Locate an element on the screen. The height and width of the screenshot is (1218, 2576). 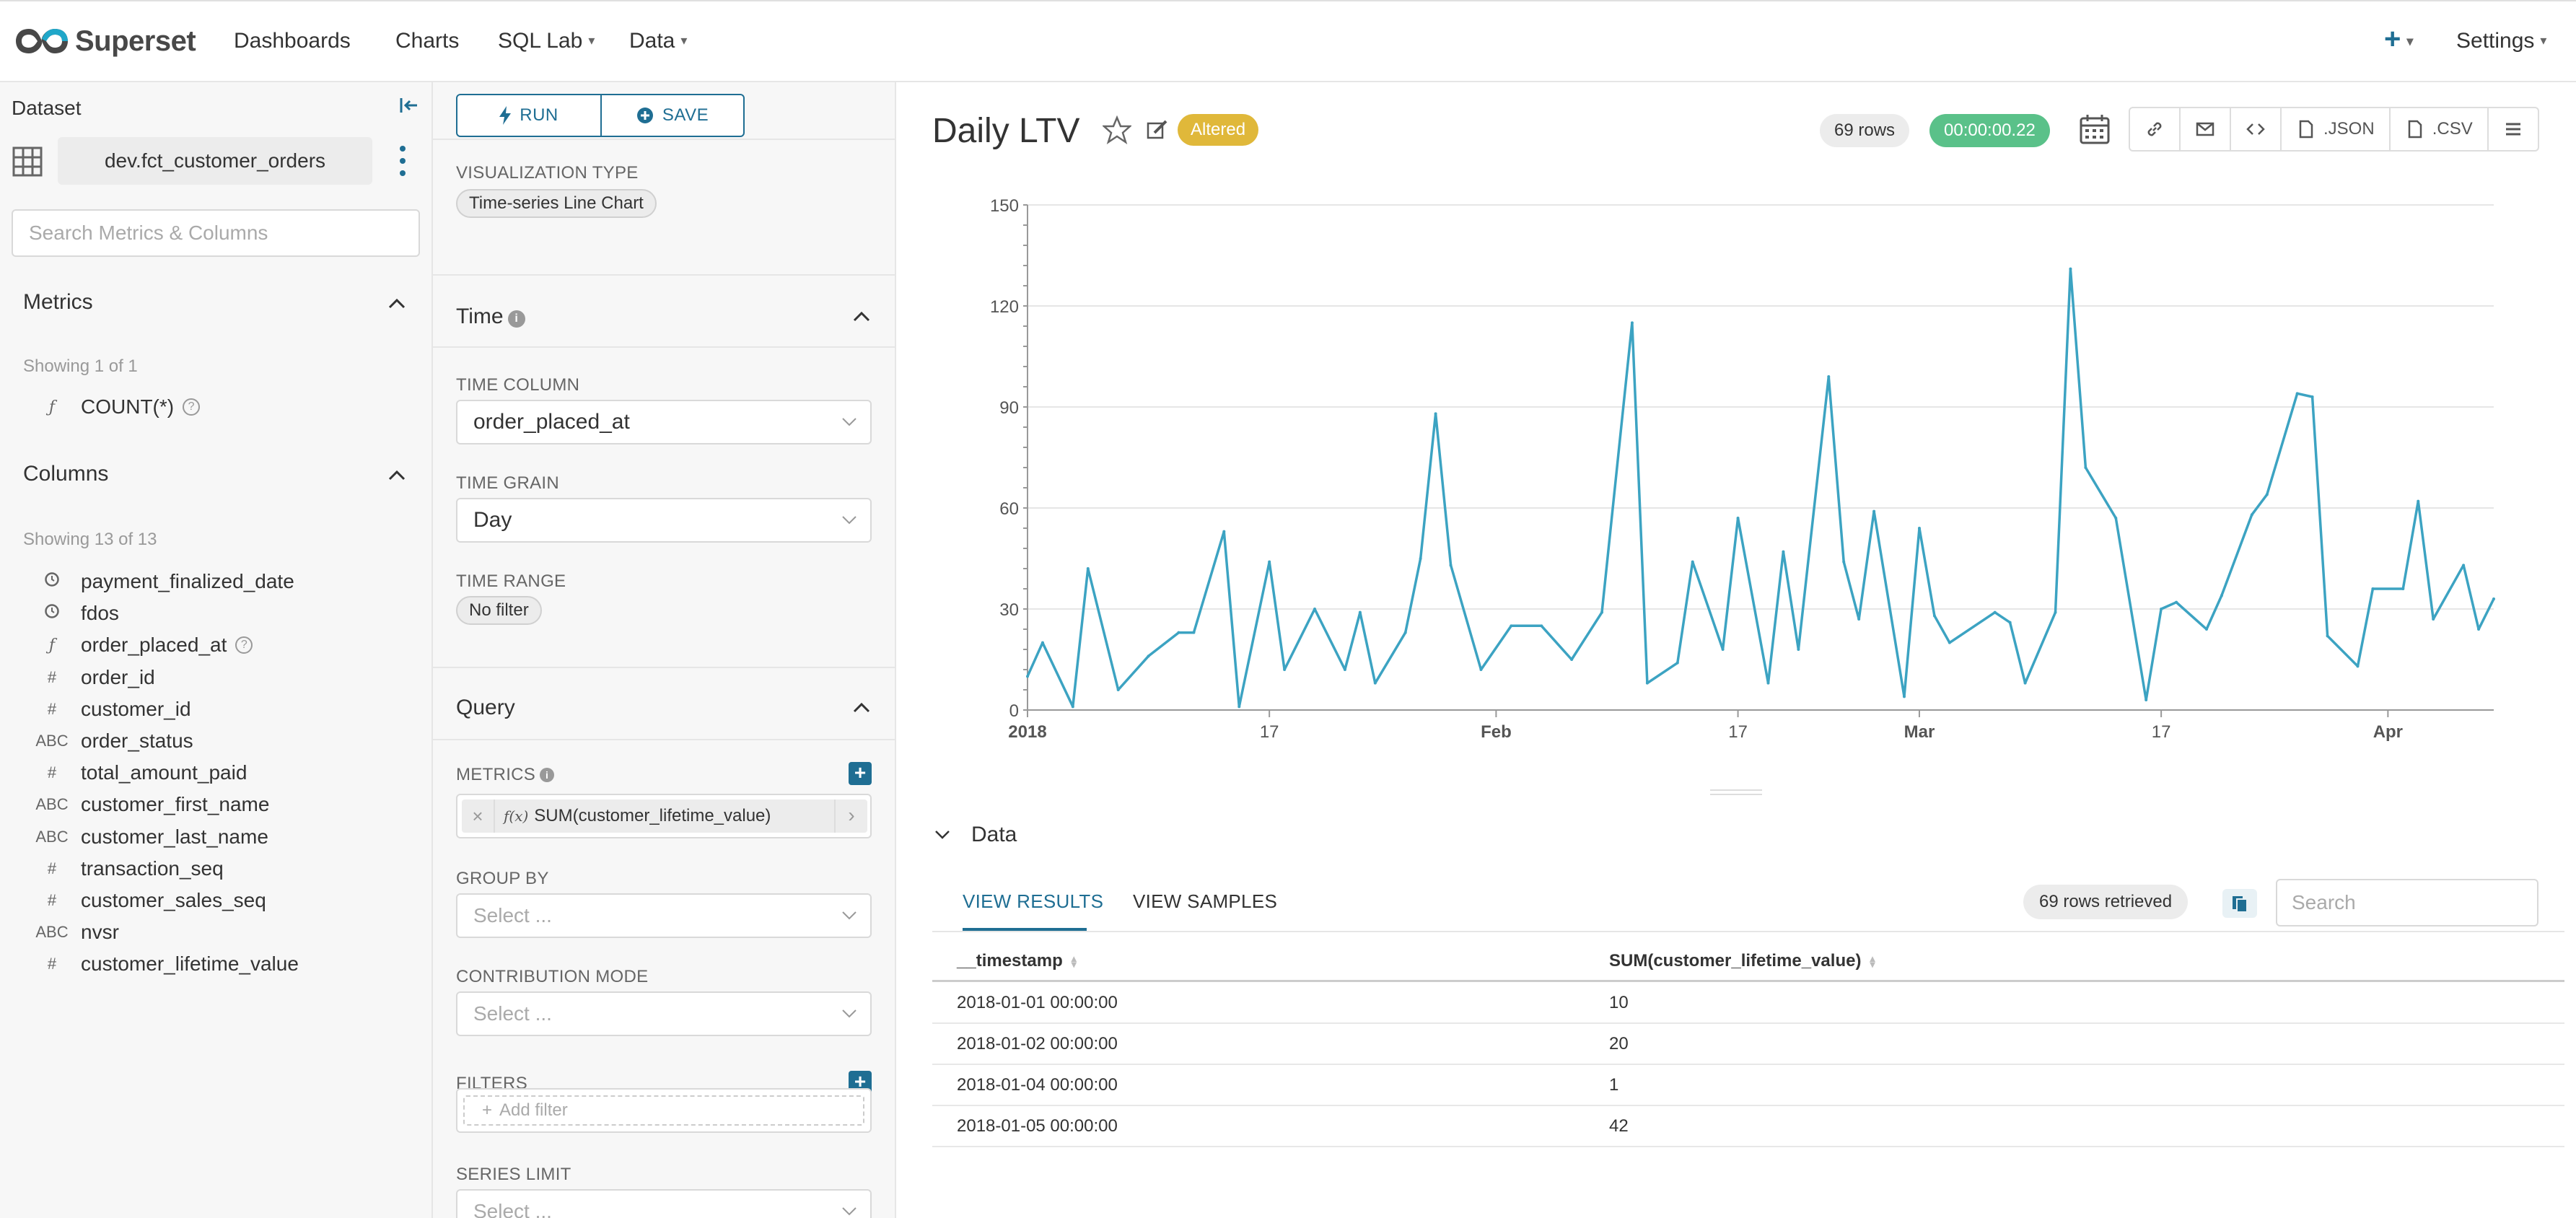
column-item: ABC order_status is located at coordinates (108, 741).